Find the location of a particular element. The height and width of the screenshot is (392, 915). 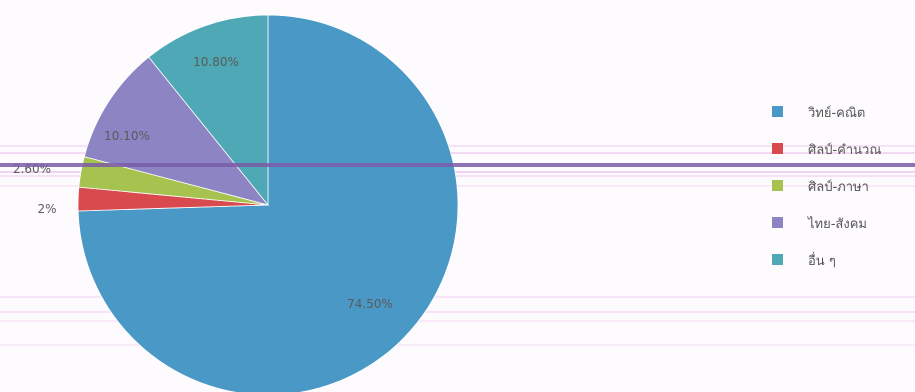

overlay-band is located at coordinates (457, 165).